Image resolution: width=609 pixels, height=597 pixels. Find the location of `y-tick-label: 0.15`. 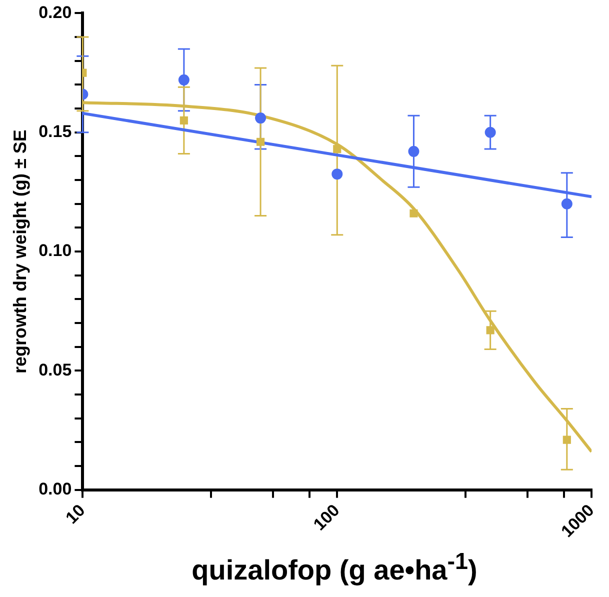

y-tick-label: 0.15 is located at coordinates (55, 132).